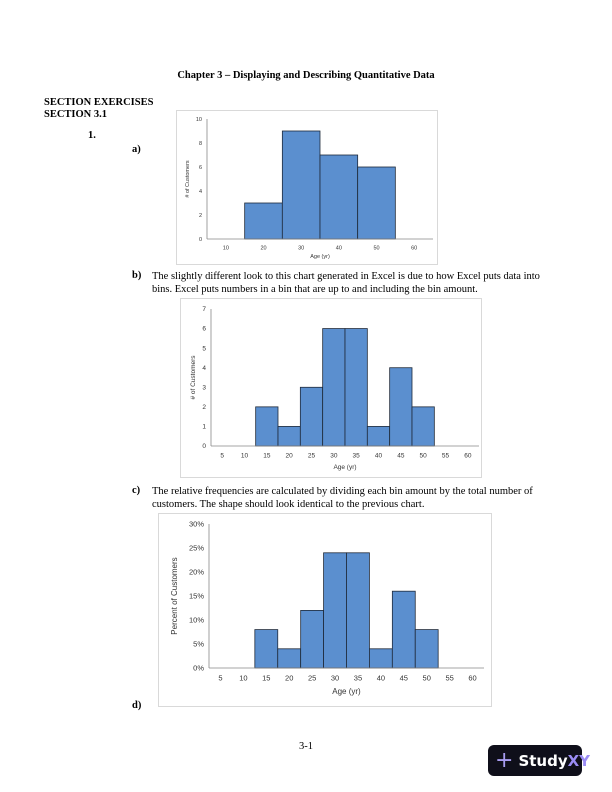  Describe the element at coordinates (200, 168) in the screenshot. I see `chart-a-y-tick-label: 6` at that location.